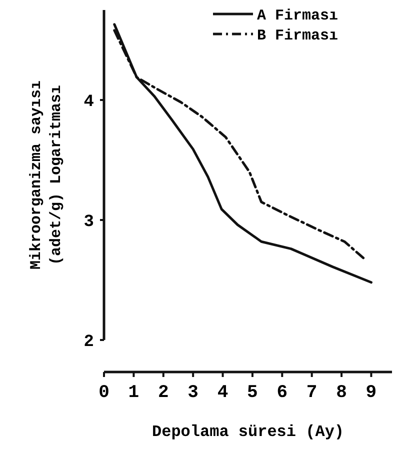  What do you see at coordinates (312, 393) in the screenshot?
I see `x-tick-label: 7` at bounding box center [312, 393].